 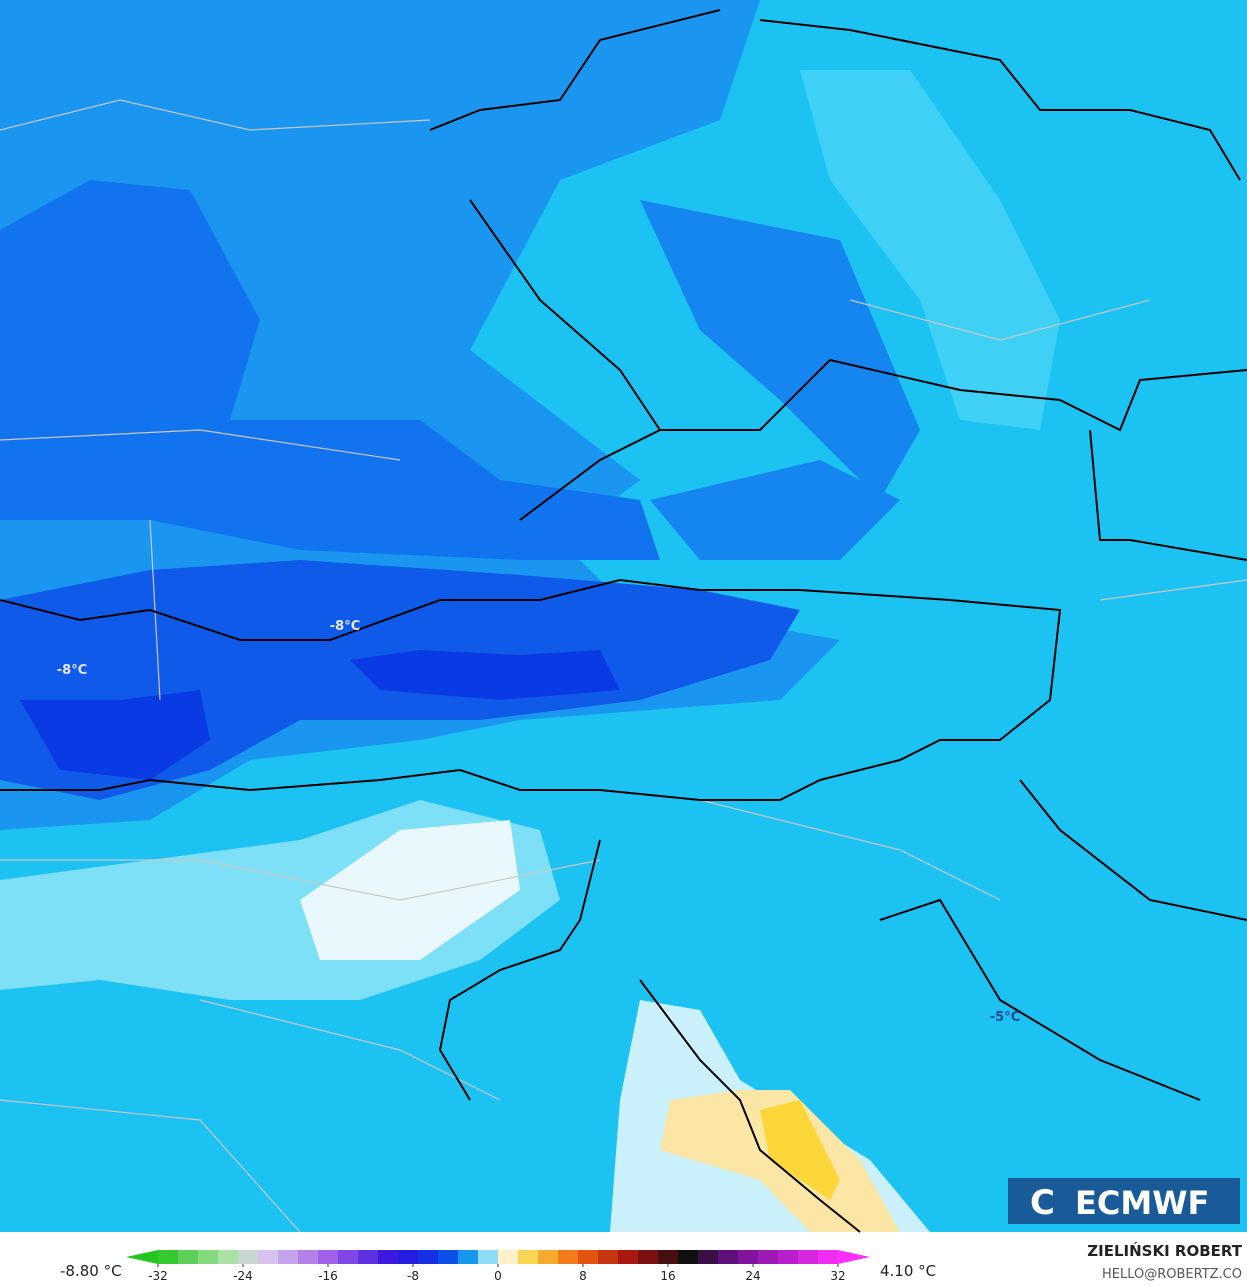 I want to click on logo: C ECMWF, so click(x=1124, y=1201).